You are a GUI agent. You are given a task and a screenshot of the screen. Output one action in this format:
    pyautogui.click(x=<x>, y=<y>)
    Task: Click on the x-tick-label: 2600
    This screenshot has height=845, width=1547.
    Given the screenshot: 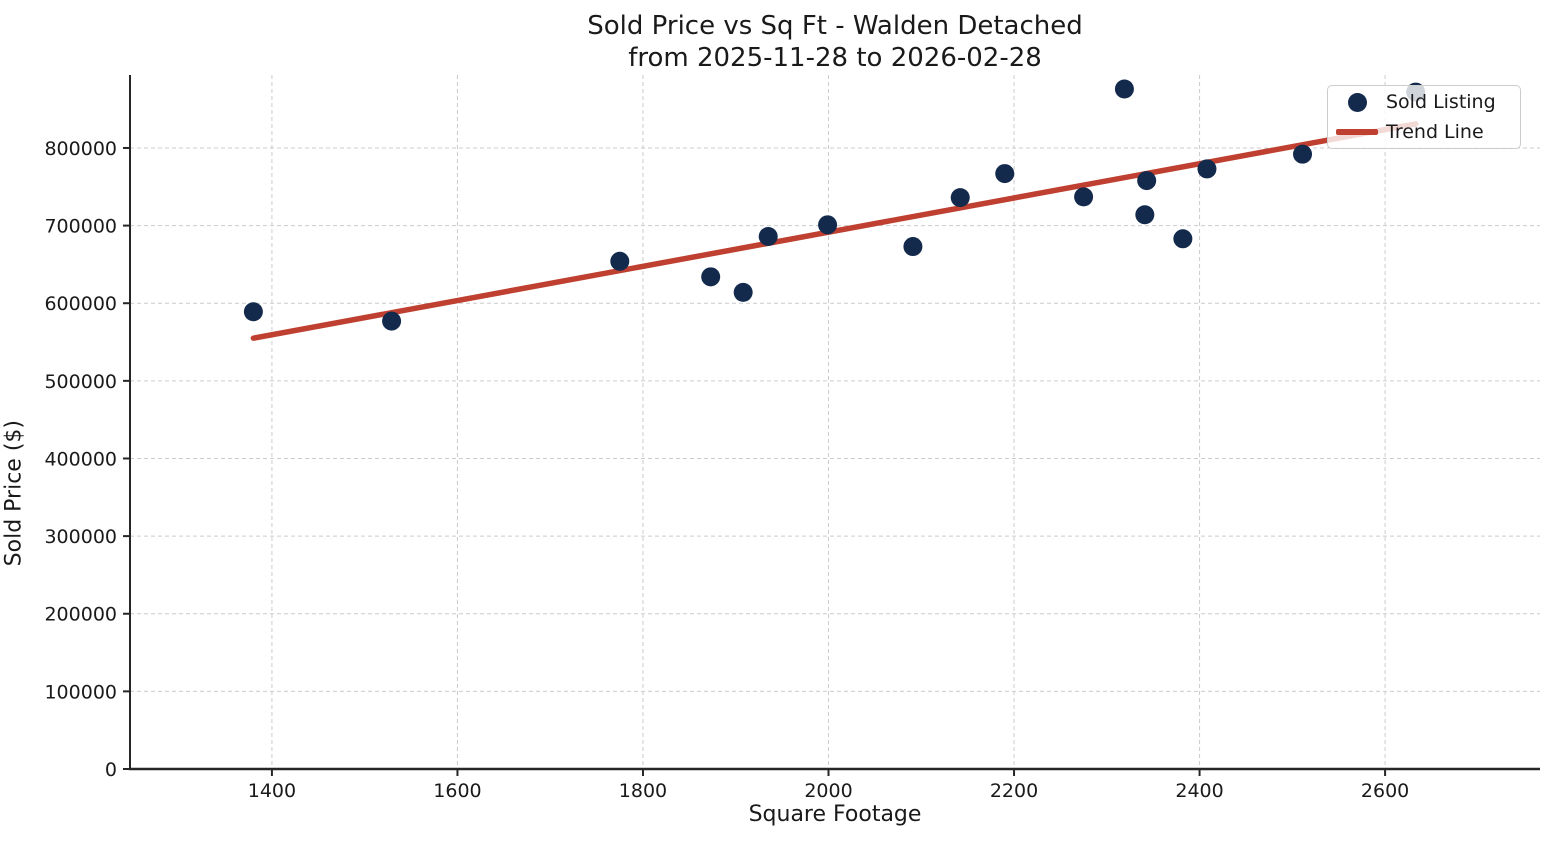 What is the action you would take?
    pyautogui.click(x=1385, y=791)
    